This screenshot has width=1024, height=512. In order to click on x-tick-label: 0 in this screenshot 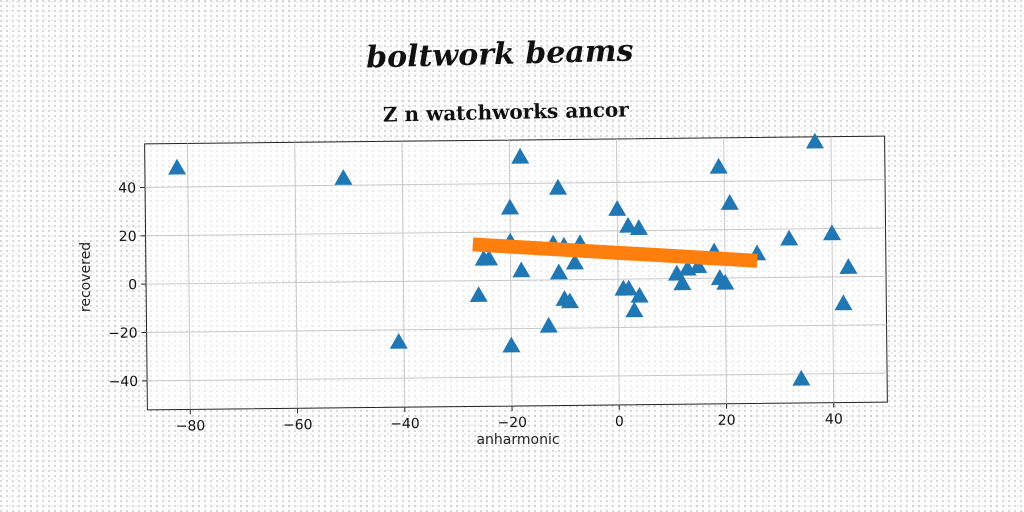, I will do `click(619, 422)`.